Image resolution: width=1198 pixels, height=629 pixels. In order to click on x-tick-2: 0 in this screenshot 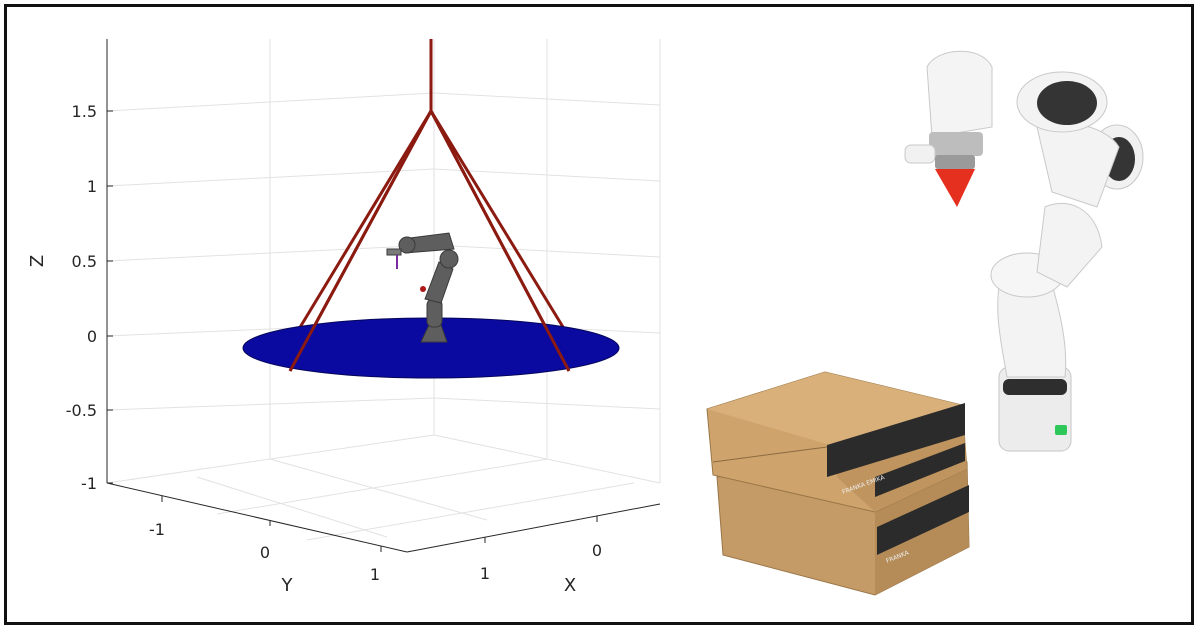, I will do `click(597, 550)`.